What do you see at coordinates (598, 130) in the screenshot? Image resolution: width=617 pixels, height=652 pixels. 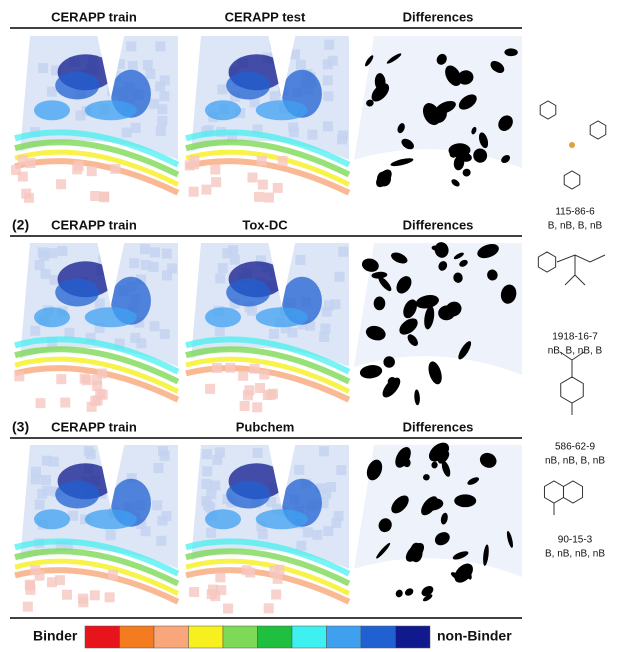 I see `mol-ring` at bounding box center [598, 130].